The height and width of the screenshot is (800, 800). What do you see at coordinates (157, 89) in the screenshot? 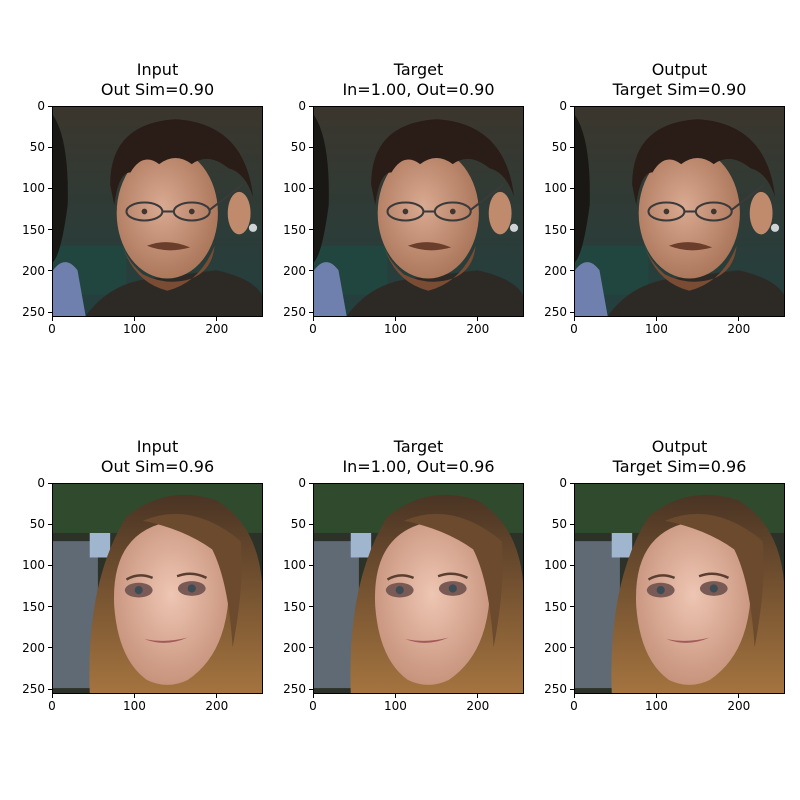
I see `panel-title-line2: Out Sim=0.90` at bounding box center [157, 89].